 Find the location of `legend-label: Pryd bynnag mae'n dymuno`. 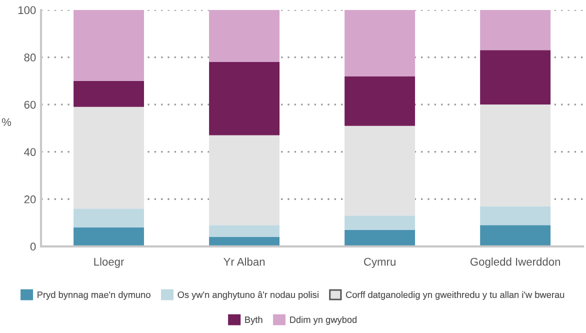

legend-label: Pryd bynnag mae'n dymuno is located at coordinates (94, 295).